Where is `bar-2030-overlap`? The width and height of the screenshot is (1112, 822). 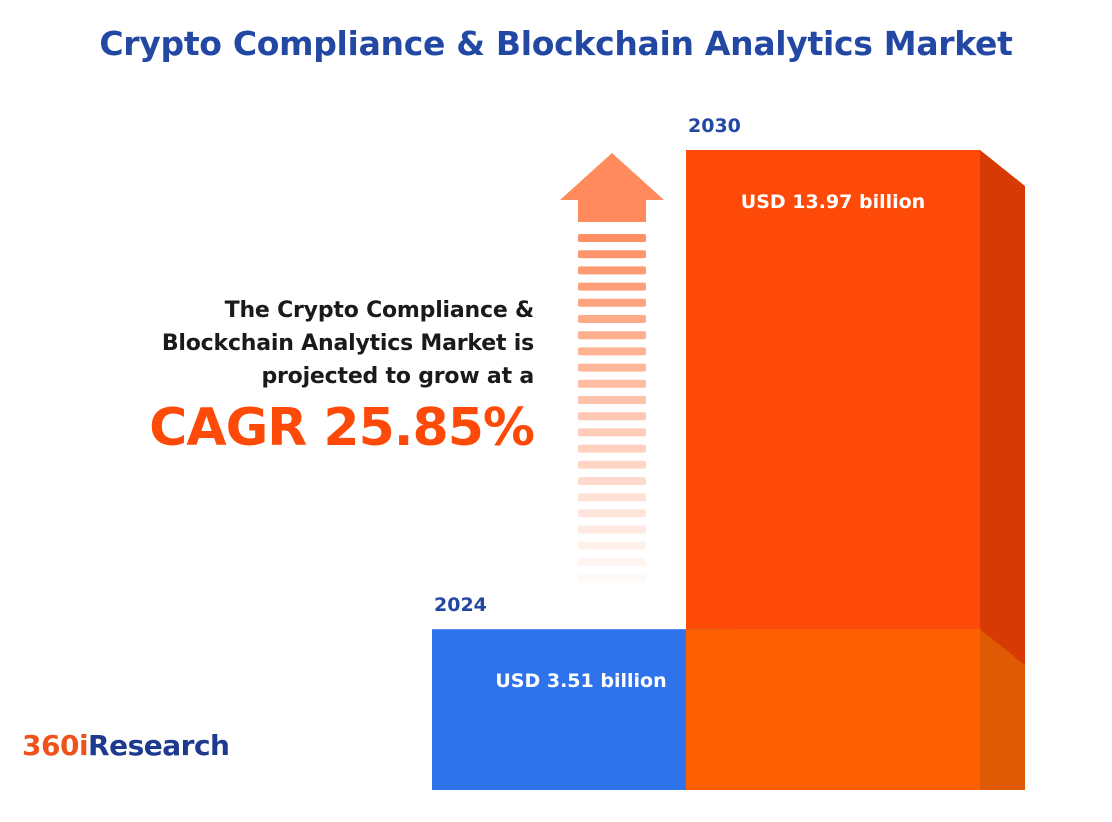 bar-2030-overlap is located at coordinates (855, 709).